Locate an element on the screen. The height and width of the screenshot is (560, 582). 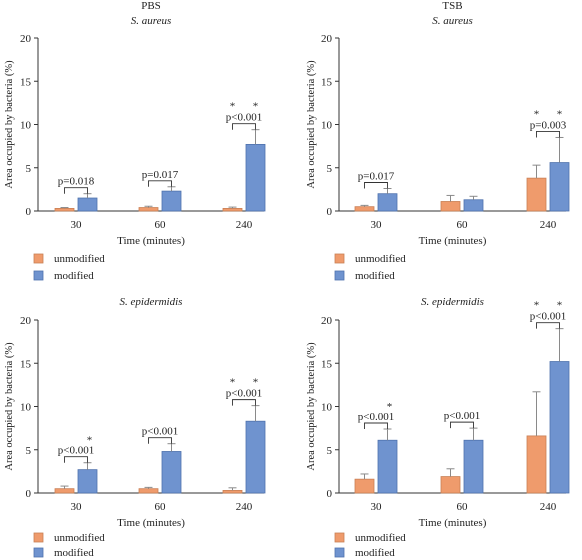
legend-label-modified: modified is located at coordinates (74, 276).